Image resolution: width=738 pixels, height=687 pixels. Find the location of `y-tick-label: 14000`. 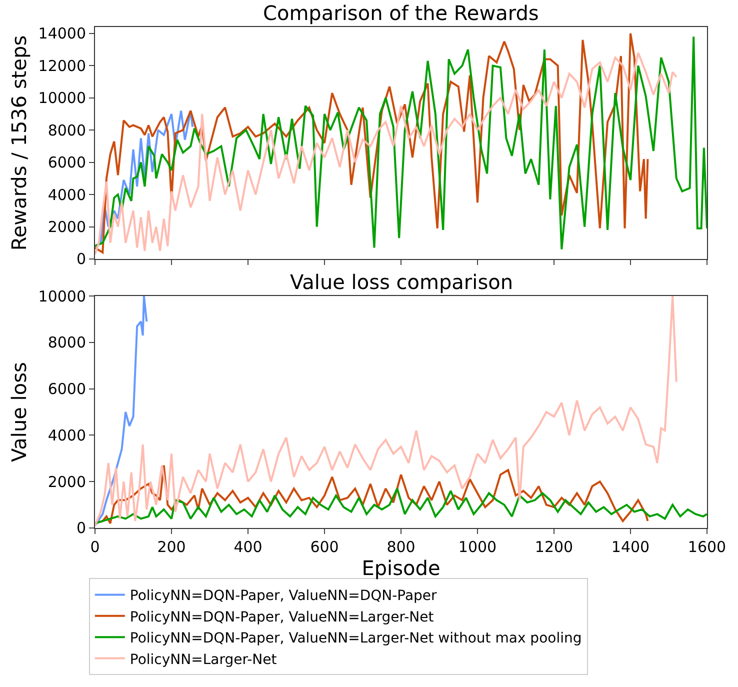

y-tick-label: 14000 is located at coordinates (62, 33).